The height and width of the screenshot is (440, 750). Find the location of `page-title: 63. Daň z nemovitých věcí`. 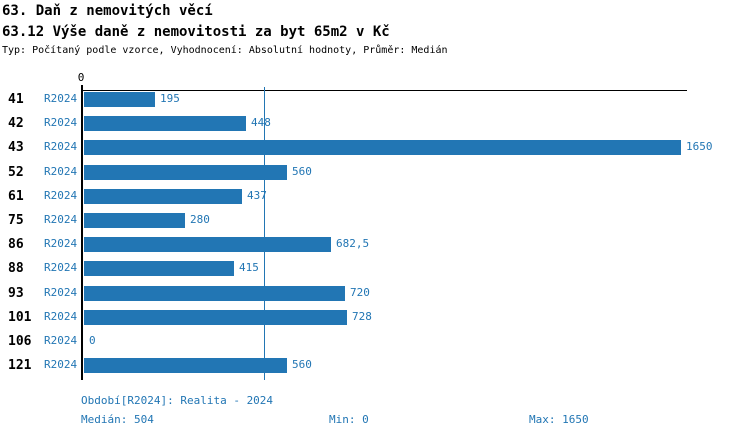

page-title: 63. Daň z nemovitých věcí is located at coordinates (107, 11).